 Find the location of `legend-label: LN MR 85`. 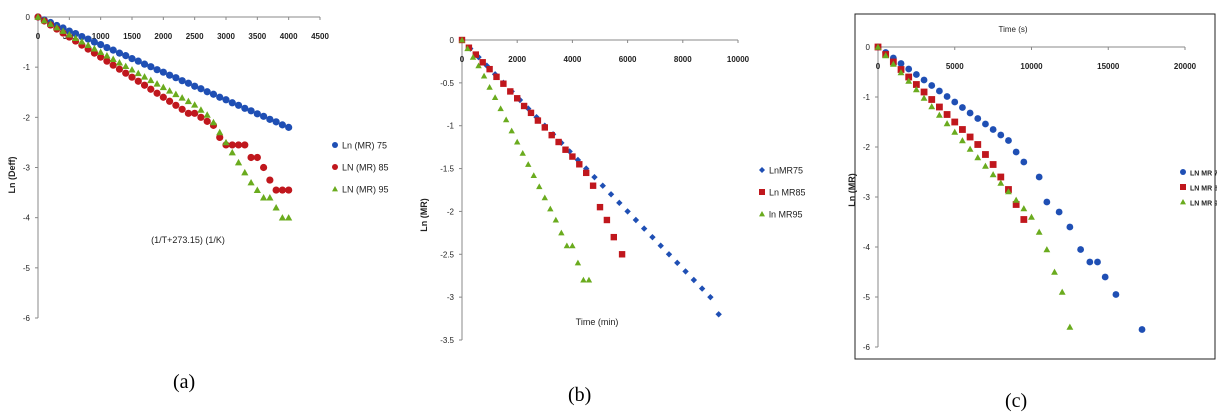

legend-label: LN MR 85 is located at coordinates (1203, 189).